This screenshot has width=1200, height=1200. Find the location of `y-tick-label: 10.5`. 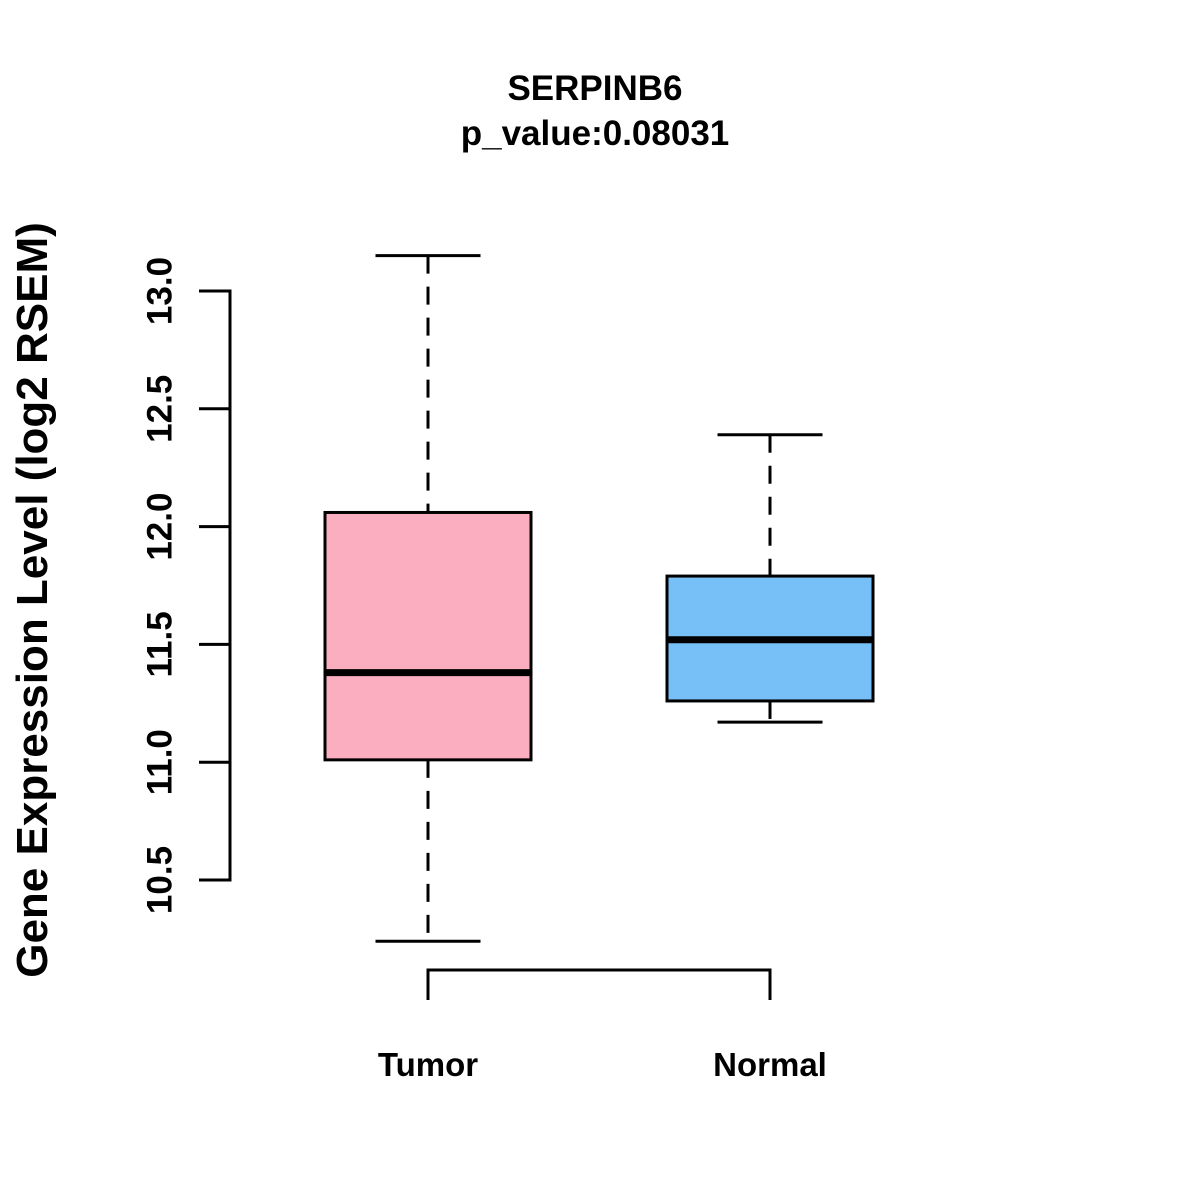

y-tick-label: 10.5 is located at coordinates (160, 880).